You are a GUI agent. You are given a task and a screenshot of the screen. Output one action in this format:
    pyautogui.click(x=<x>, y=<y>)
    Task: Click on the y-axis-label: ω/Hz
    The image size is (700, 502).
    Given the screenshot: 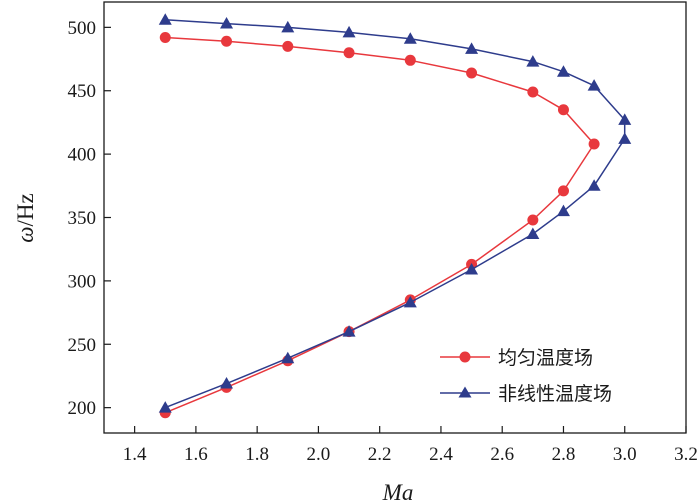 What is the action you would take?
    pyautogui.click(x=25, y=217)
    